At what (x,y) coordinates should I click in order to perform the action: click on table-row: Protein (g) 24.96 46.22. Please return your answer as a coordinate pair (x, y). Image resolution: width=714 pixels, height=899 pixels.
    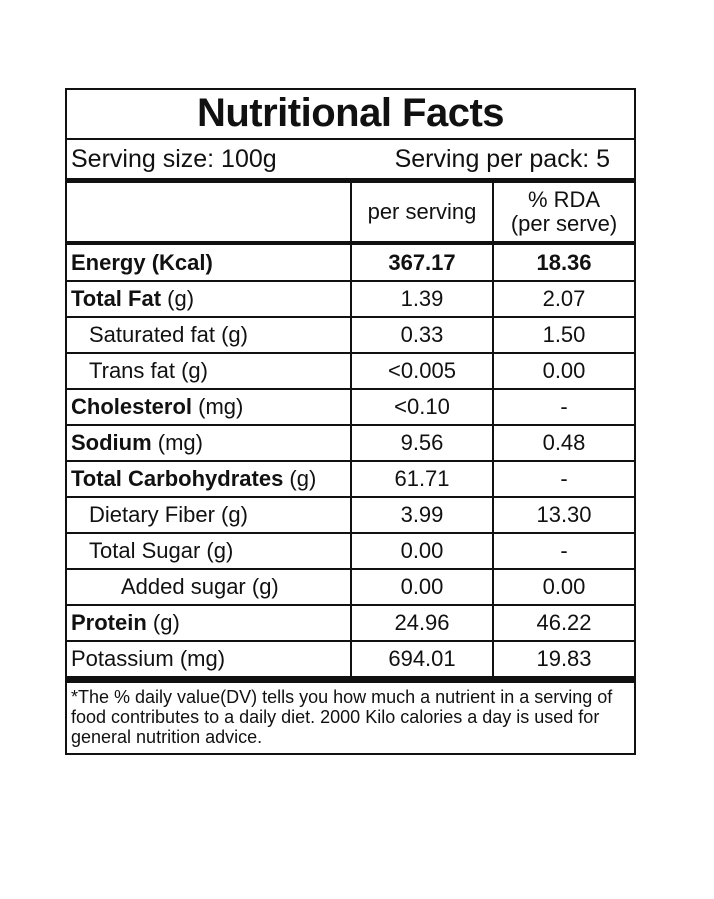
    Looking at the image, I should click on (350, 623).